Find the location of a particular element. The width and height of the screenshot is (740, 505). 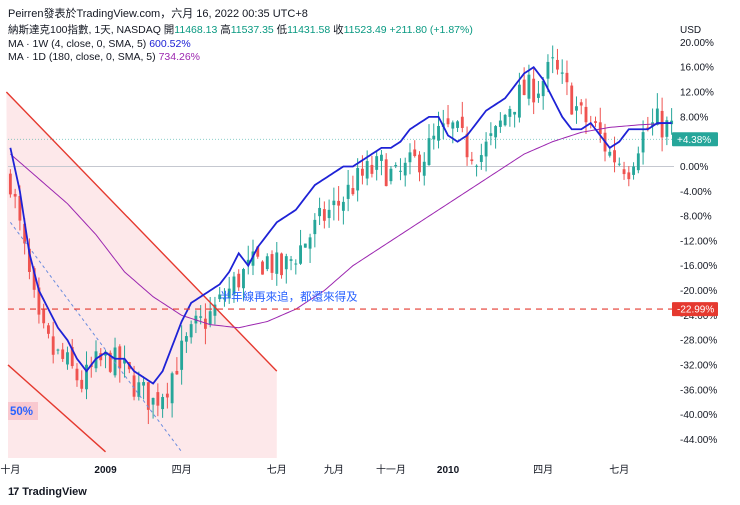

high-value: 11537.35 is located at coordinates (252, 30).